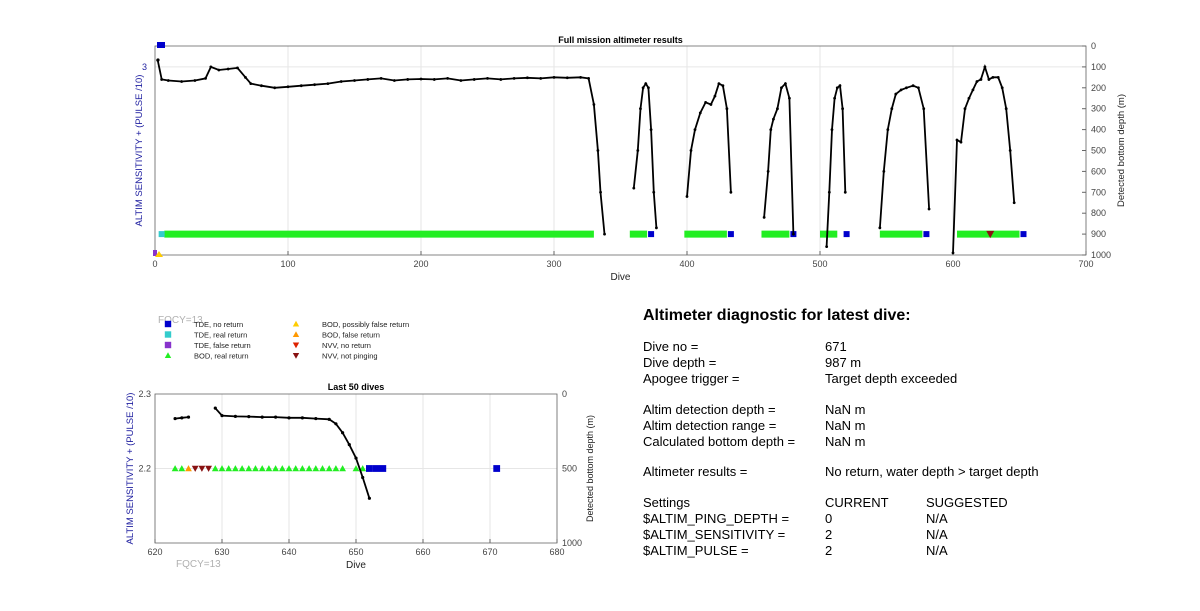 Image resolution: width=1200 pixels, height=611 pixels. I want to click on x-tick-label: 680, so click(556, 552).